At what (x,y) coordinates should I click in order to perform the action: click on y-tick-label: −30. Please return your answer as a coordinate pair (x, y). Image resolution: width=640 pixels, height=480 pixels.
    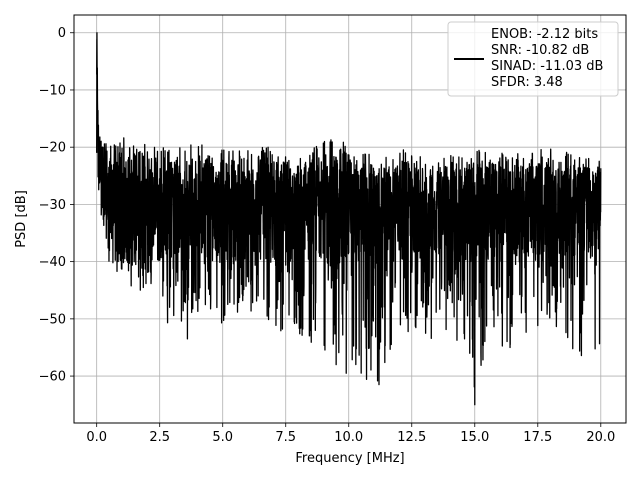
    Looking at the image, I should click on (52, 205).